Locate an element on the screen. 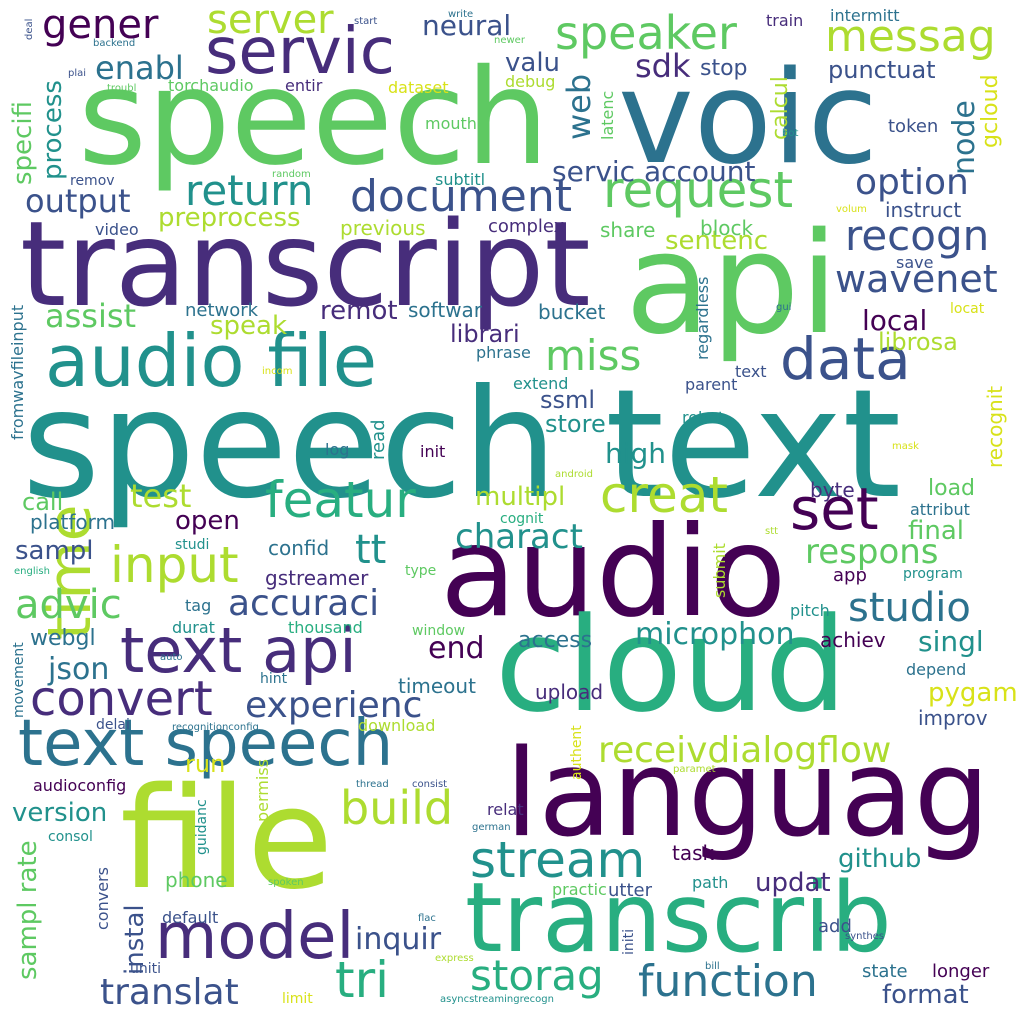 The height and width of the screenshot is (1019, 1019). word-version: version is located at coordinates (60, 813).